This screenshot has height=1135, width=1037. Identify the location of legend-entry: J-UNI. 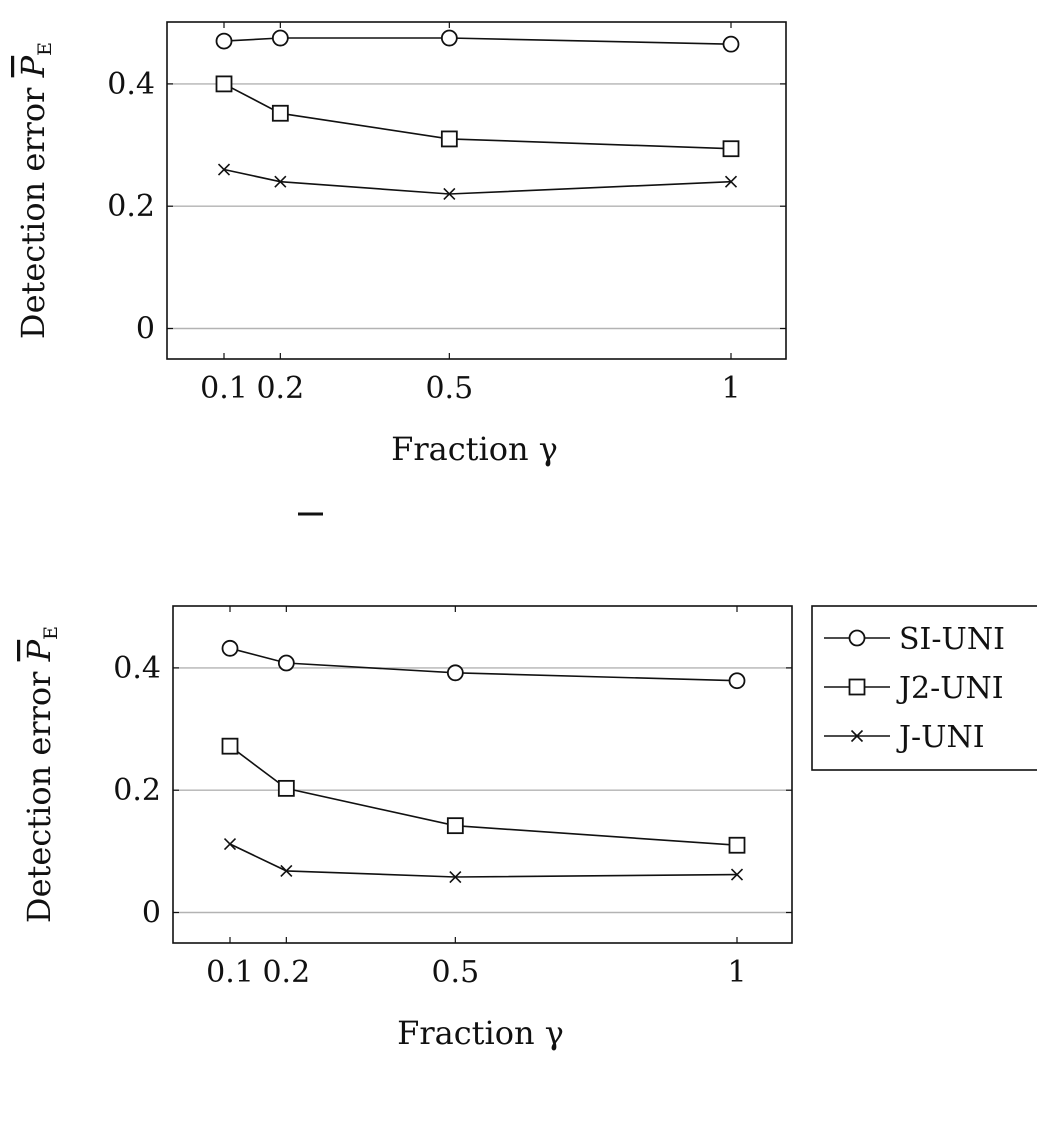
(904, 737).